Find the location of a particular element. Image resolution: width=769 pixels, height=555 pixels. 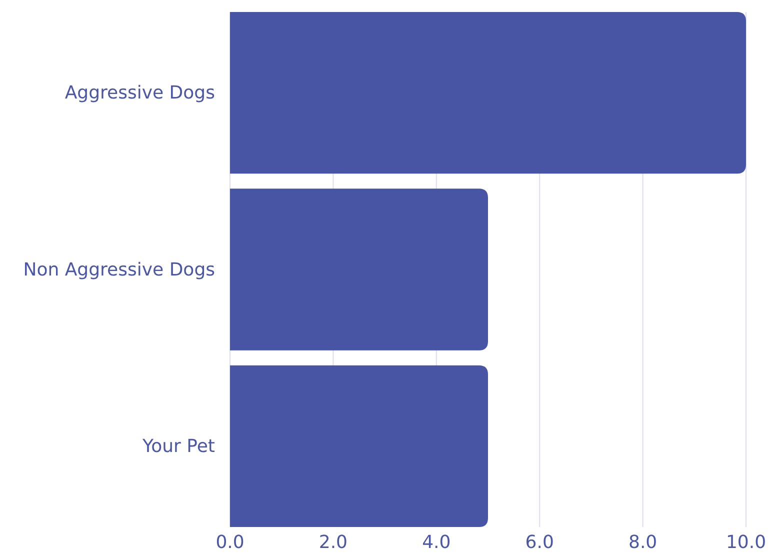

y-tick-label: Your Pet is located at coordinates (178, 446).